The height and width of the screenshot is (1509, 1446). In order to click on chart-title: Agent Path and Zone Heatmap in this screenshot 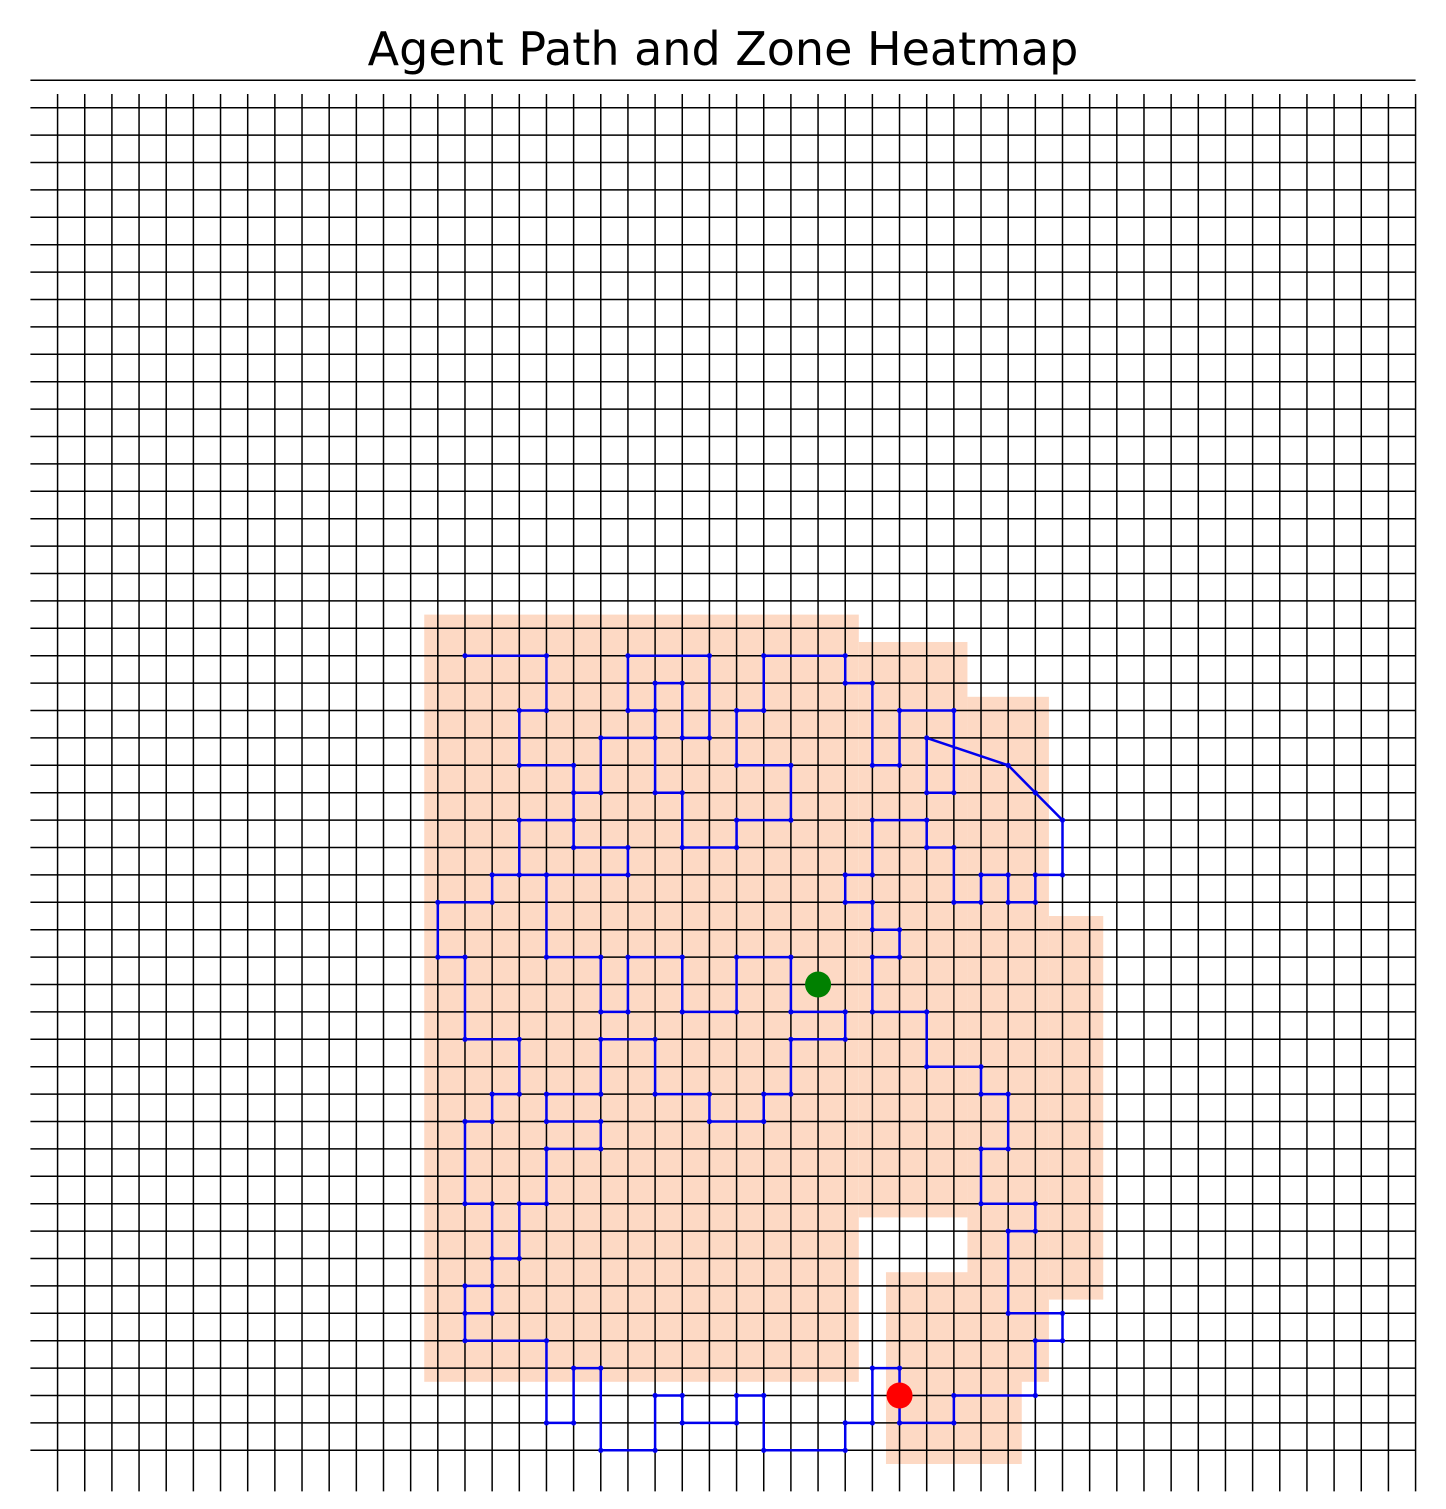, I will do `click(723, 49)`.